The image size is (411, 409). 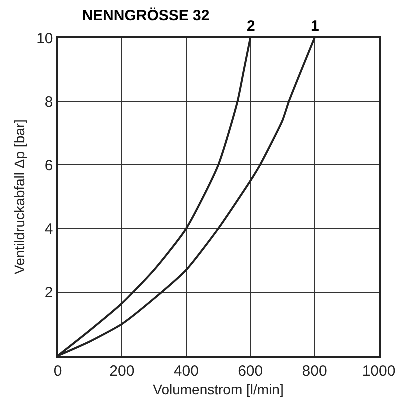 What do you see at coordinates (315, 371) in the screenshot?
I see `x-tick-label: 800` at bounding box center [315, 371].